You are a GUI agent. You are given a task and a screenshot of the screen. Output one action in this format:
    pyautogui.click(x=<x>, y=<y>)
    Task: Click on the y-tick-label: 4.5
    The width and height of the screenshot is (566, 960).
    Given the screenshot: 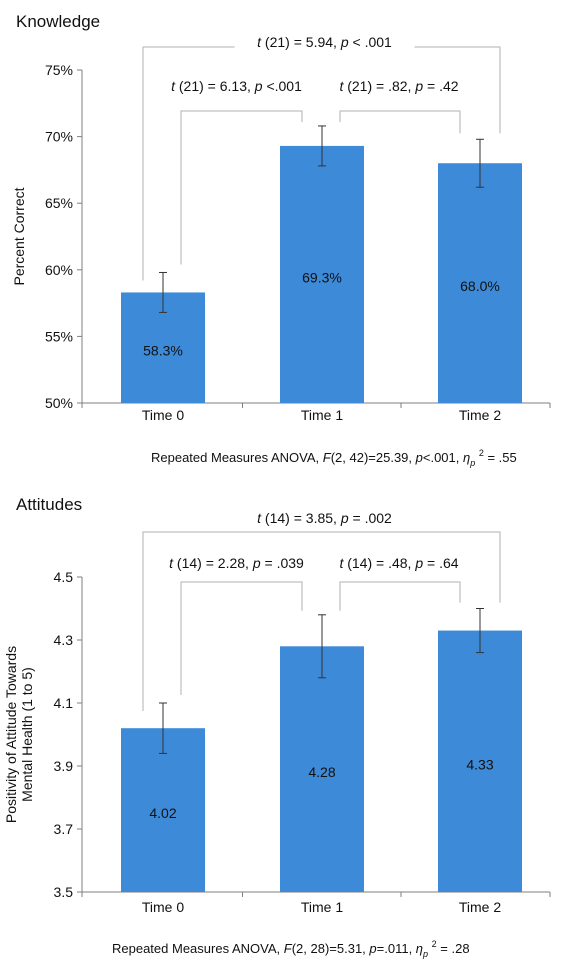 What is the action you would take?
    pyautogui.click(x=64, y=577)
    